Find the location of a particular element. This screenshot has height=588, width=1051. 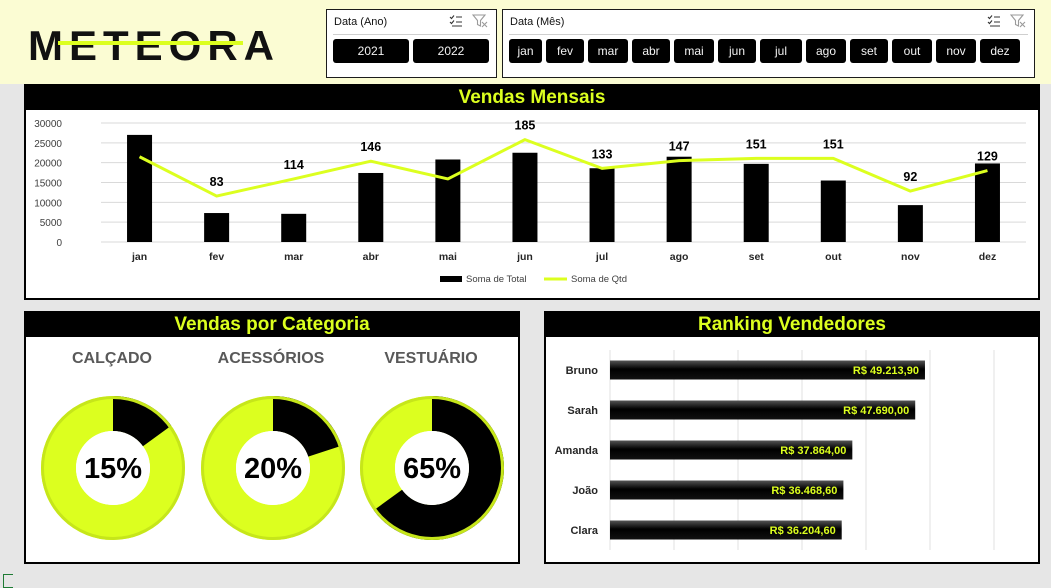

seller-value-label: R$ 47.690,00 is located at coordinates (876, 411).